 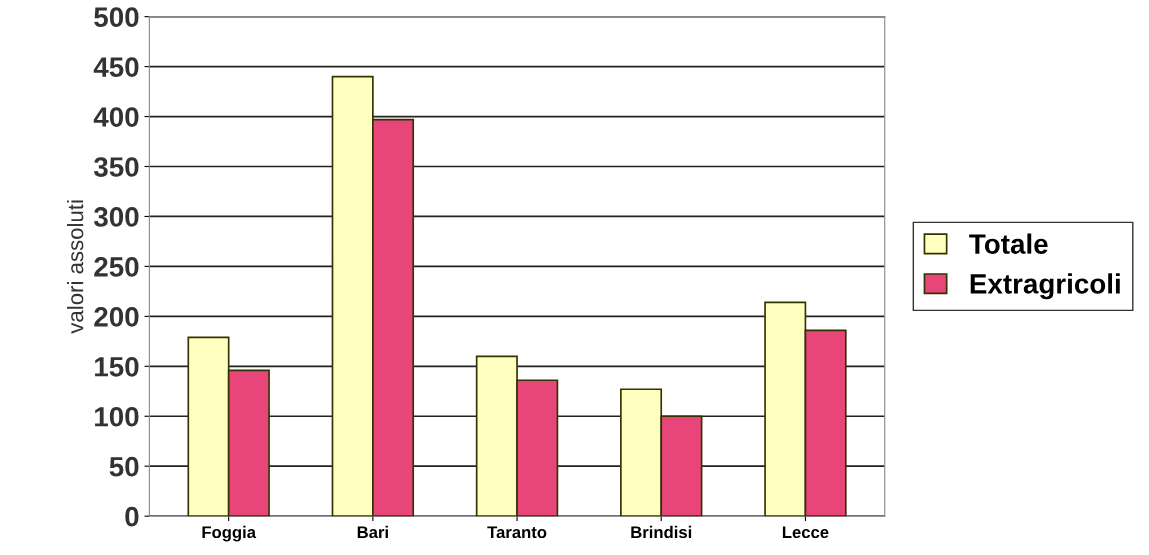 I want to click on y-tick-label: 50, so click(x=124, y=466).